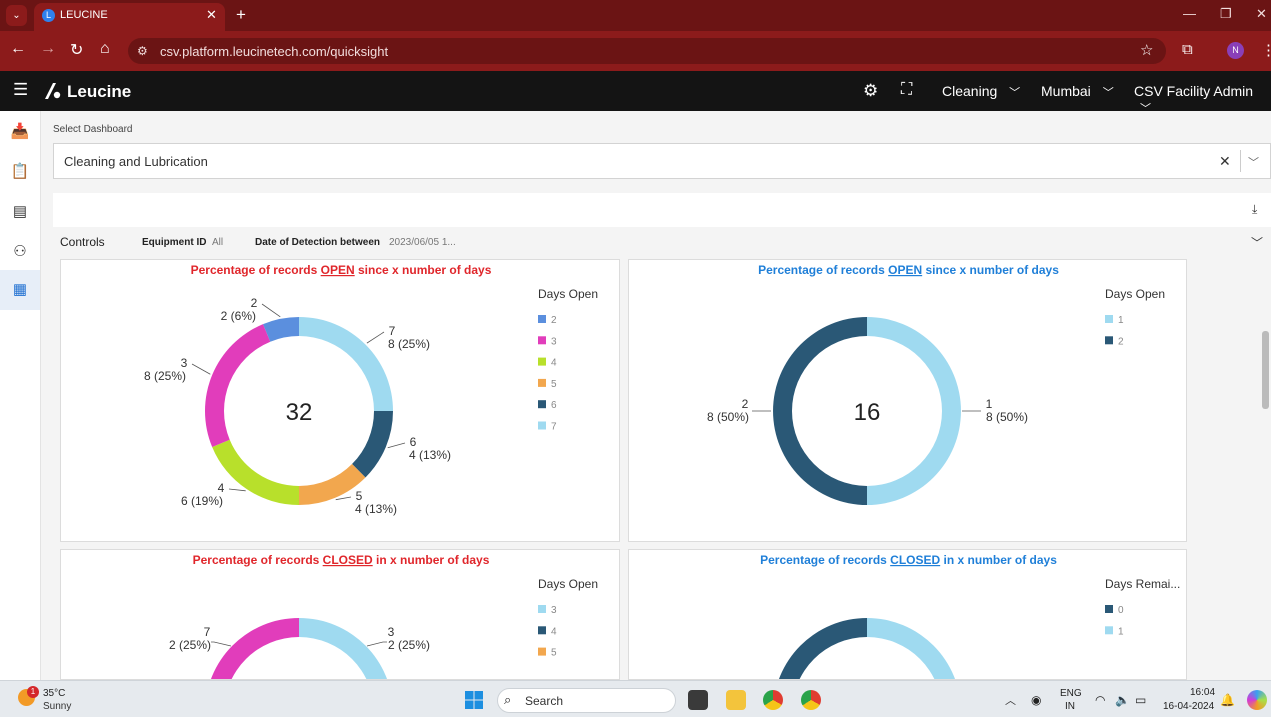  What do you see at coordinates (1071, 693) in the screenshot?
I see `language-line-1: ENG` at bounding box center [1071, 693].